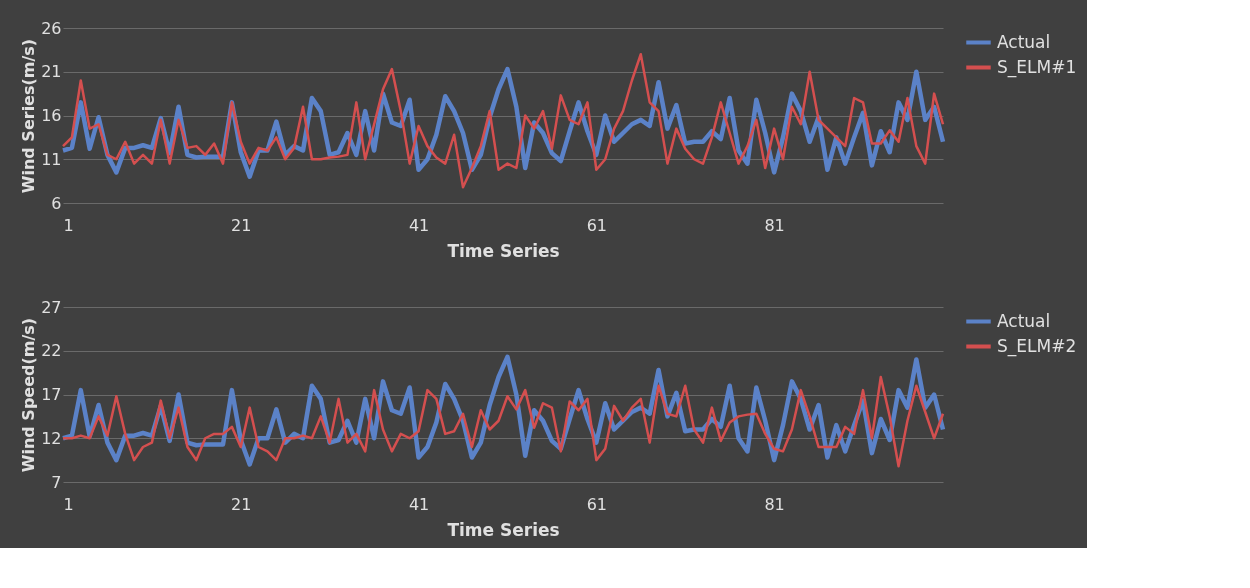  What do you see at coordinates (51, 28) in the screenshot?
I see `y-tick-label: 26` at bounding box center [51, 28].